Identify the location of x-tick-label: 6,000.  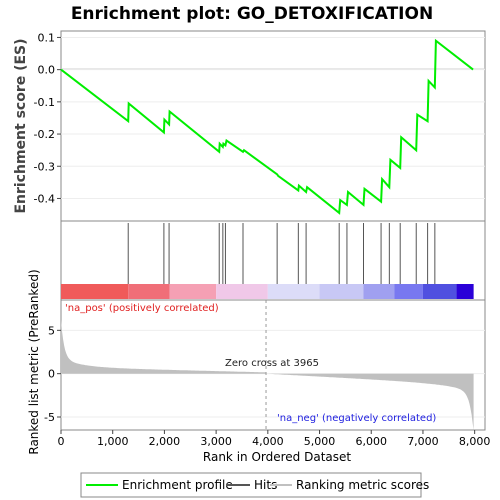
(371, 441).